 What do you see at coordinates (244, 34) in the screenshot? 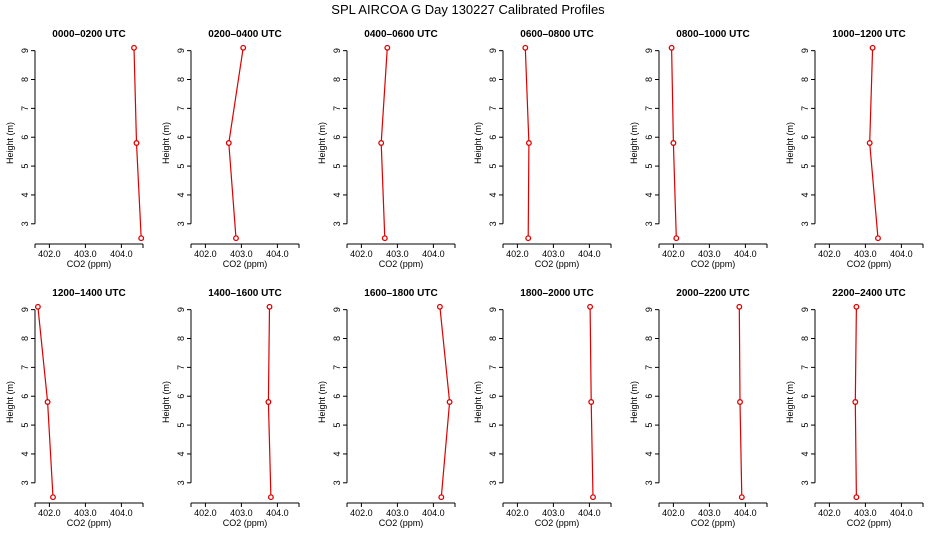
I see `panel-title: 0200–0400 UTC` at bounding box center [244, 34].